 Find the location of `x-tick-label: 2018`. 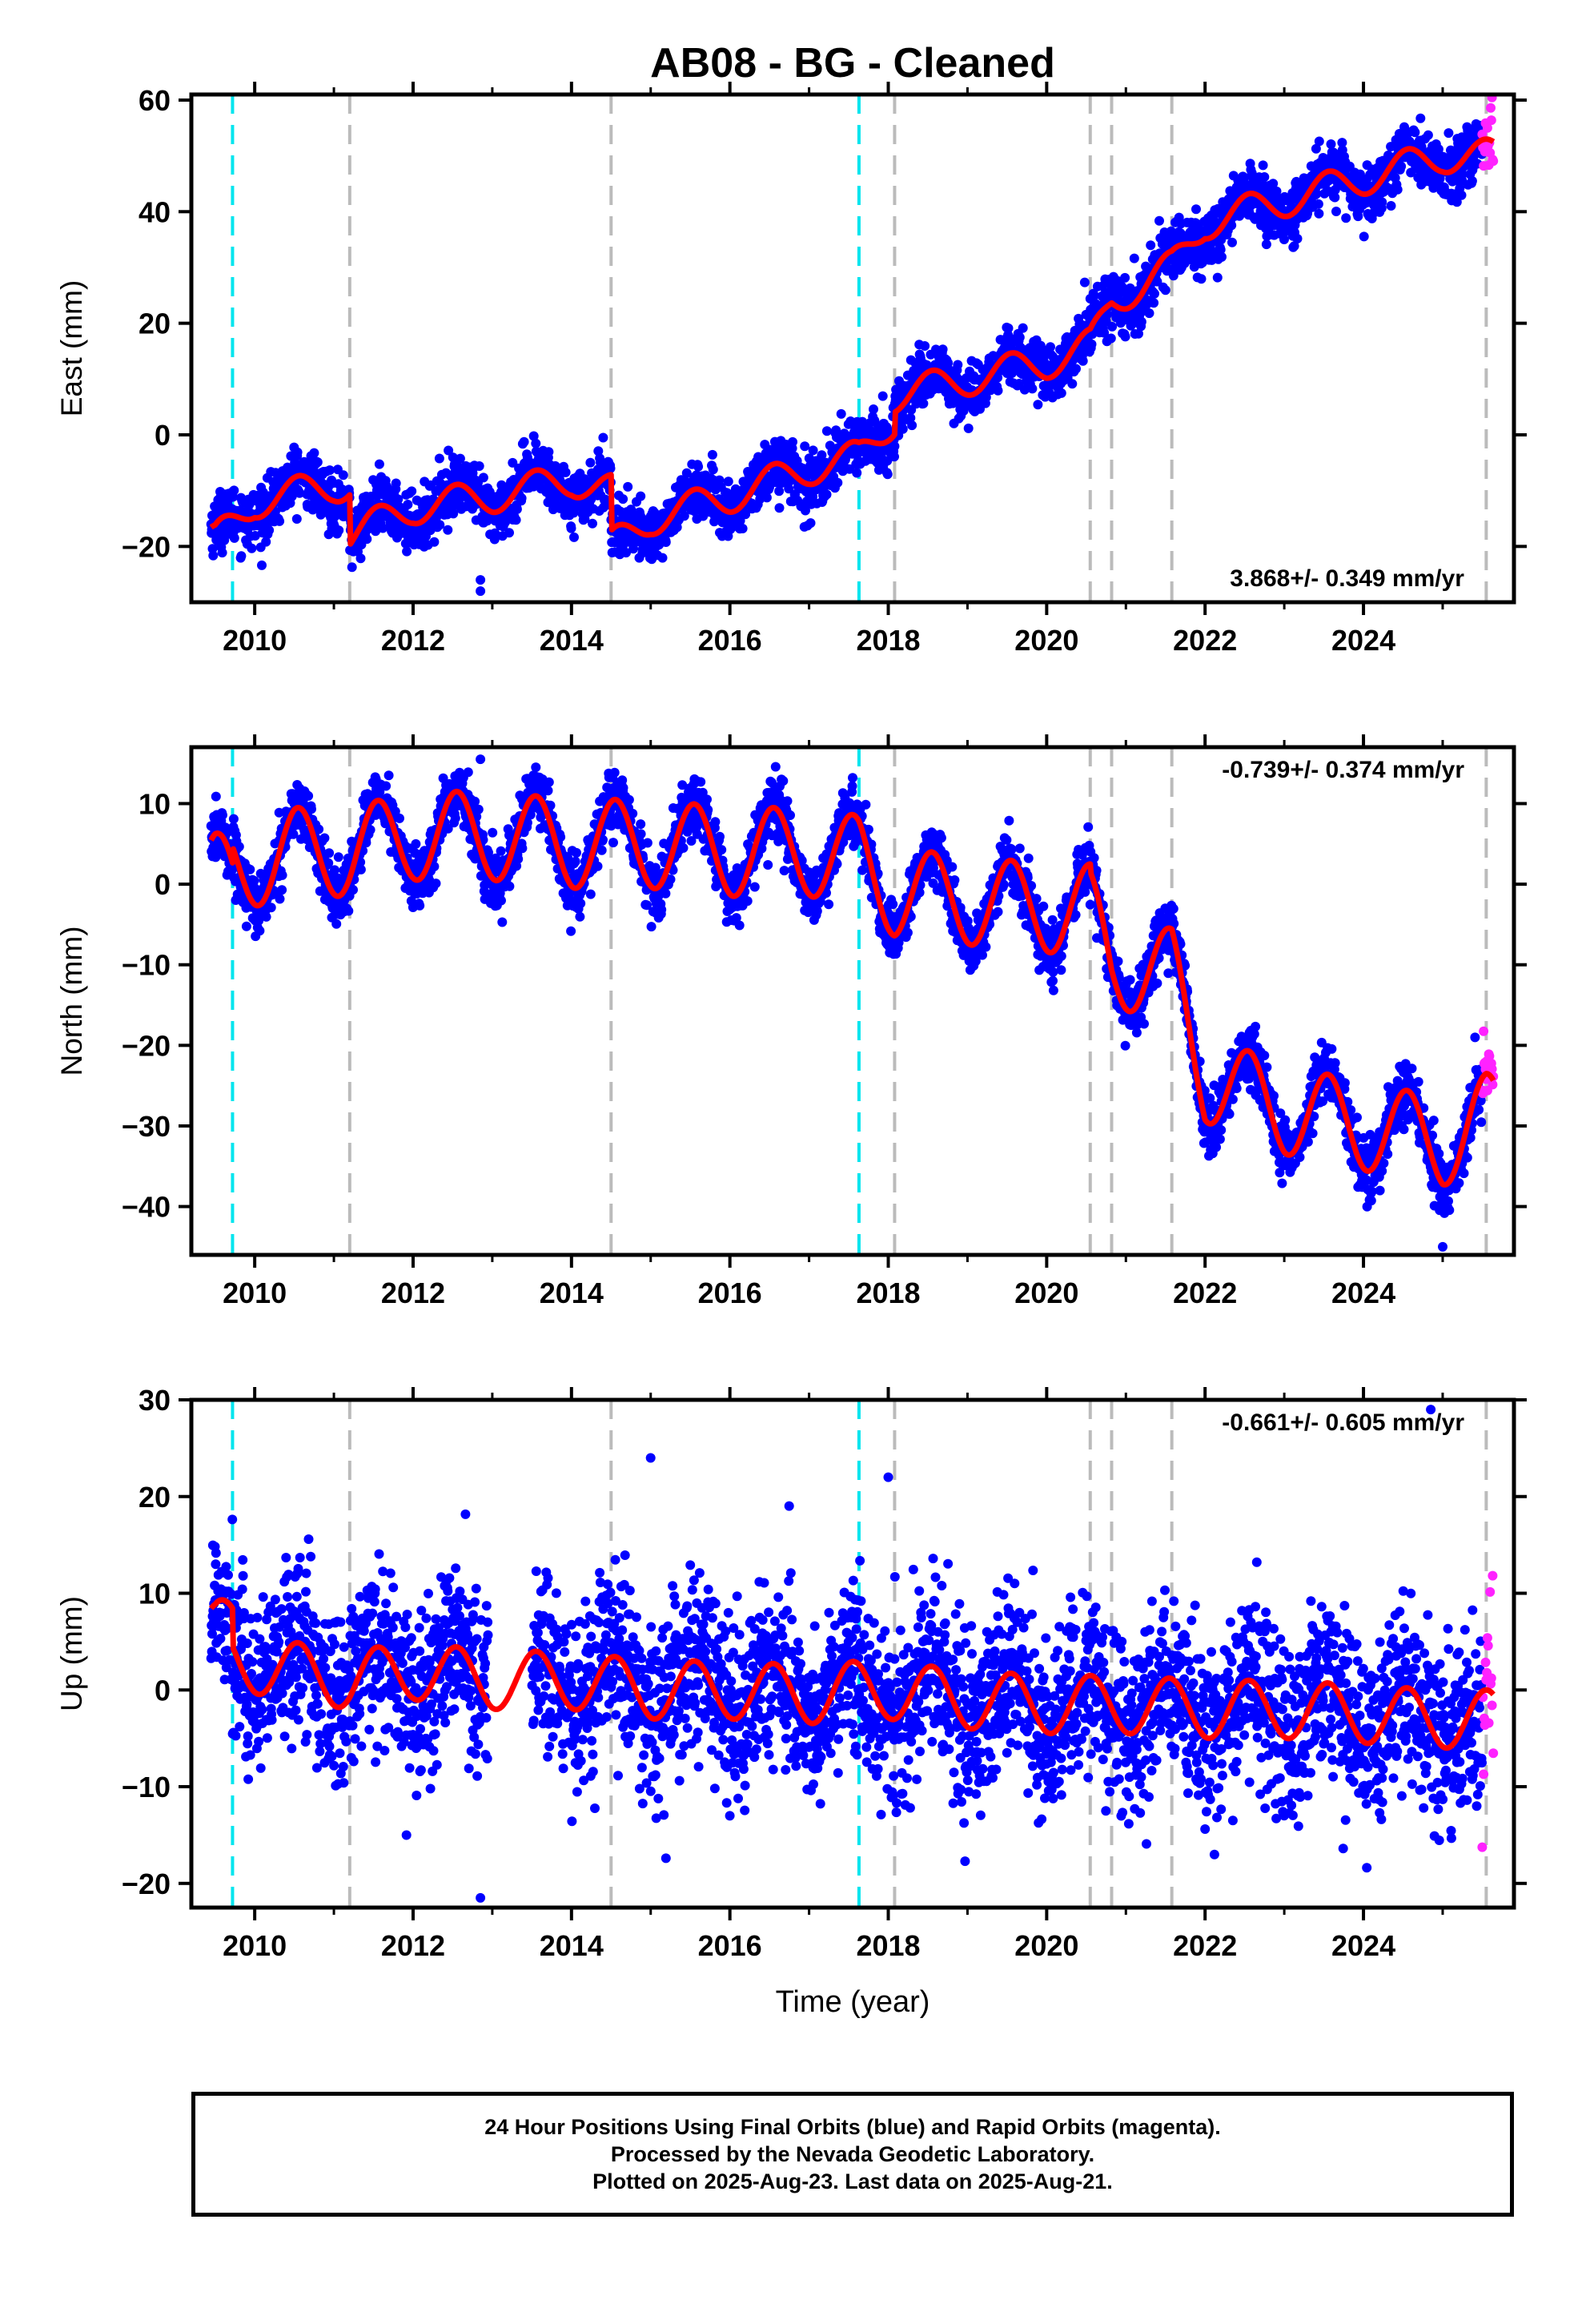

x-tick-label: 2018 is located at coordinates (888, 640).